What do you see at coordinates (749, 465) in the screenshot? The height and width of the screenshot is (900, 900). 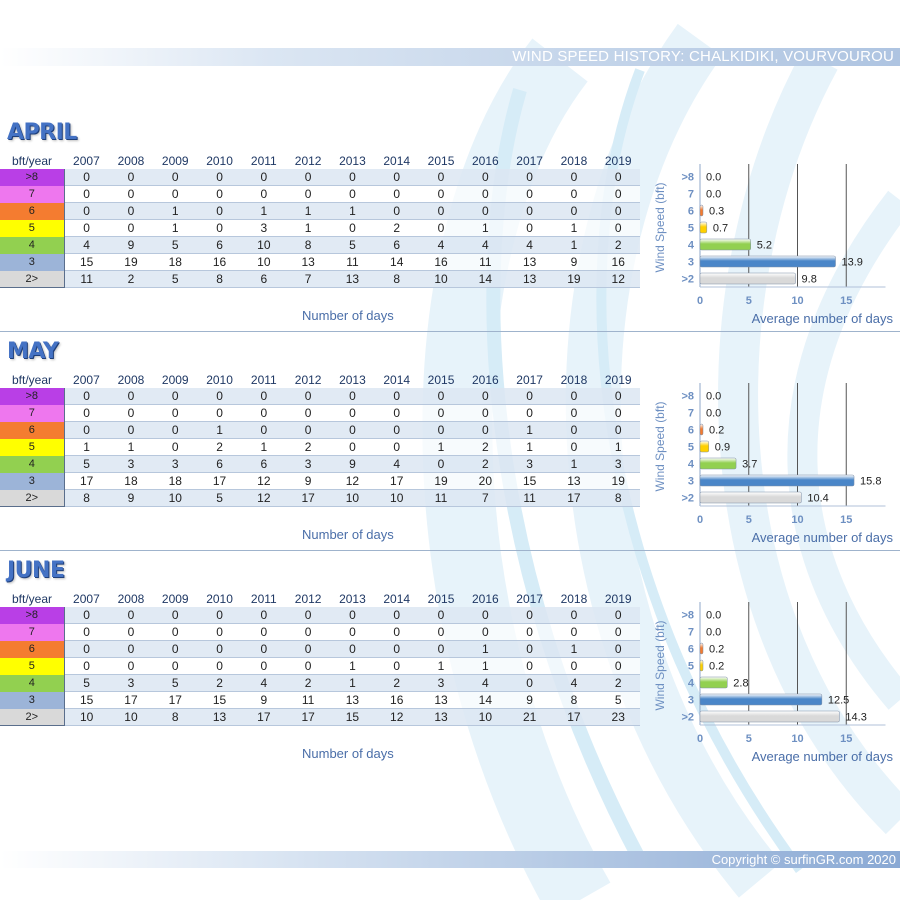 I see `bar-value-label: 3.7` at bounding box center [749, 465].